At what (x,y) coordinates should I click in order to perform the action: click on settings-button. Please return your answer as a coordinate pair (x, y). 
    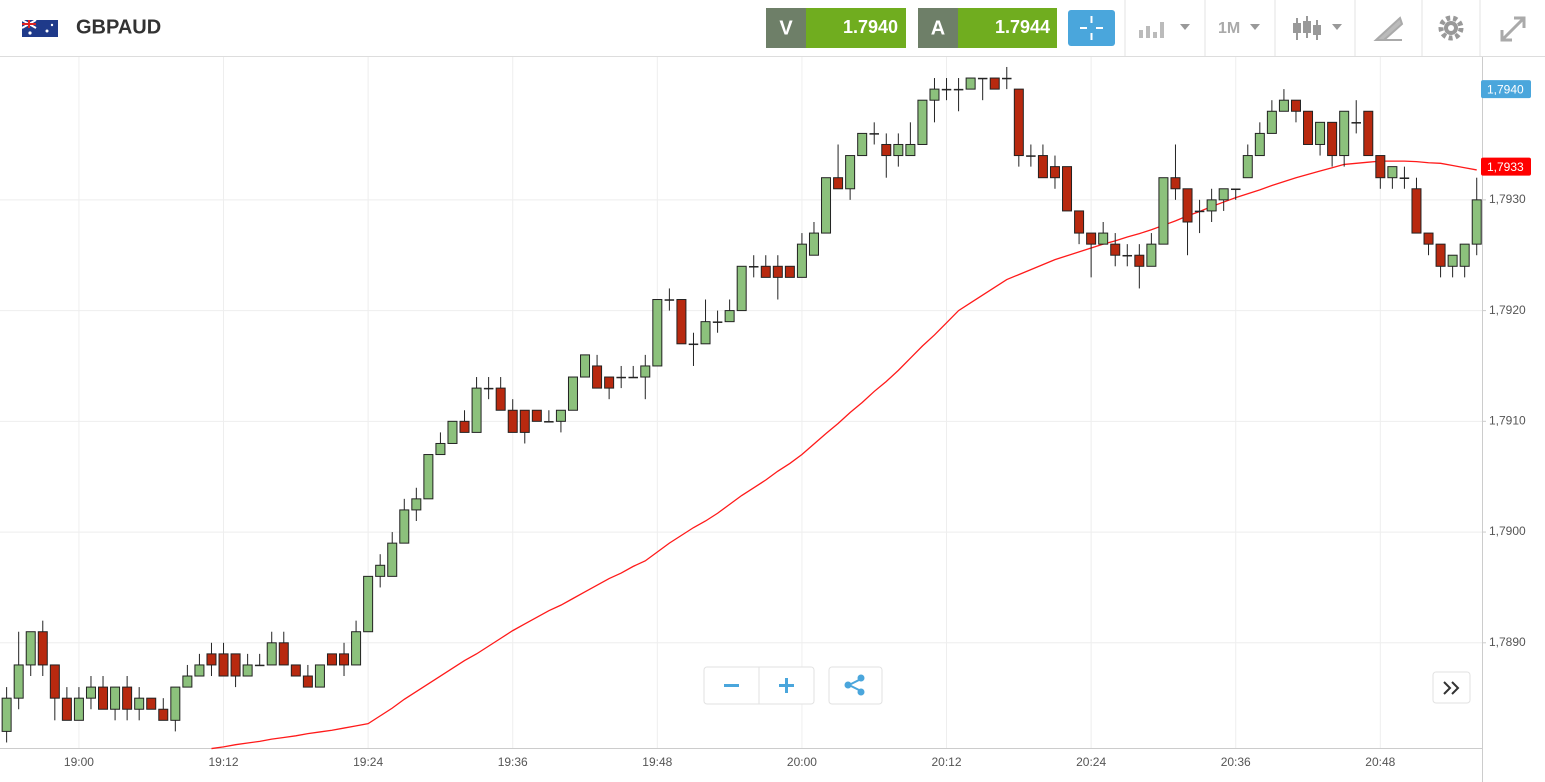
    Looking at the image, I should click on (1451, 28).